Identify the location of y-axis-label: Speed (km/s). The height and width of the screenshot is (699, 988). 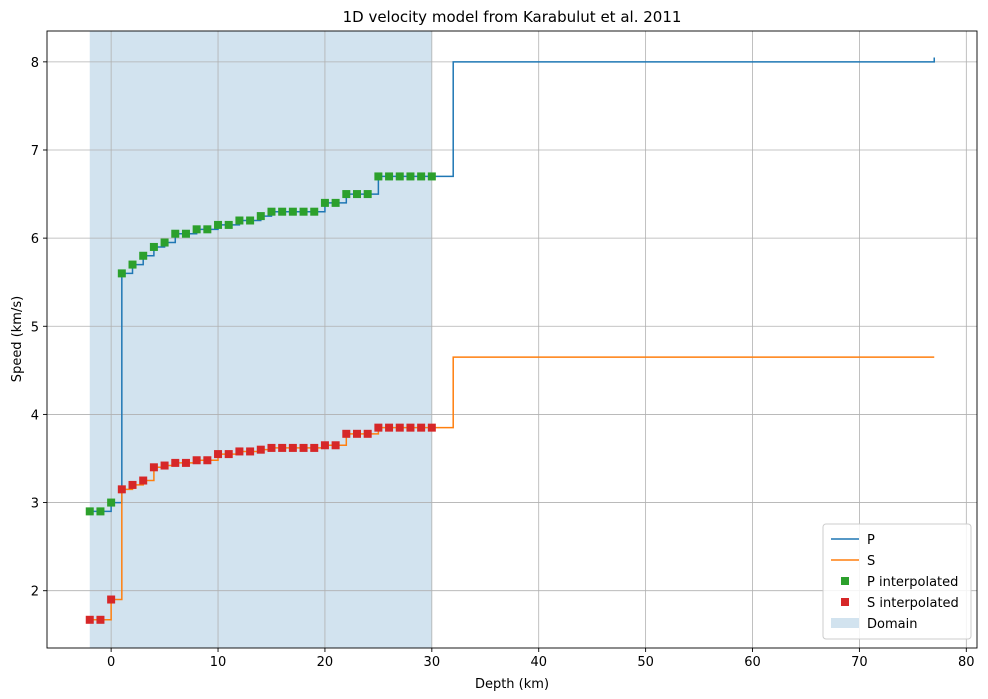
(17, 339).